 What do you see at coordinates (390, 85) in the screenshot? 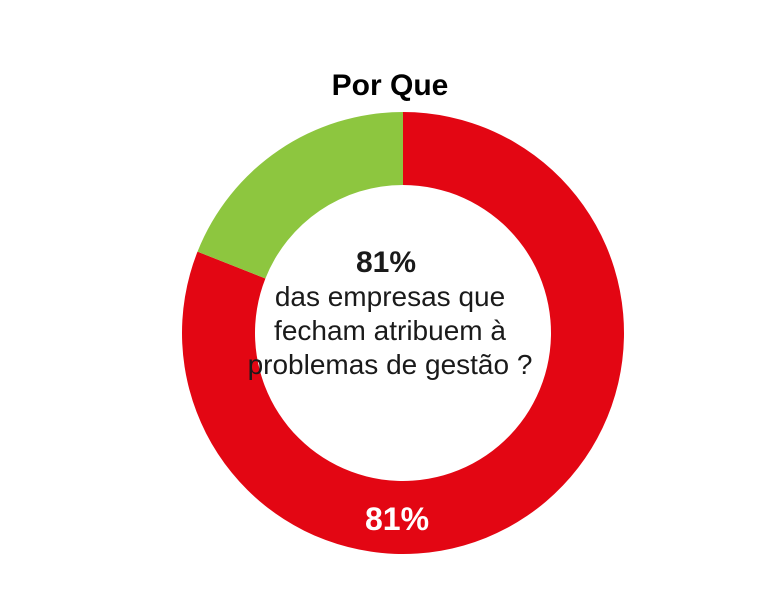
I see `chart-title: Por Que` at bounding box center [390, 85].